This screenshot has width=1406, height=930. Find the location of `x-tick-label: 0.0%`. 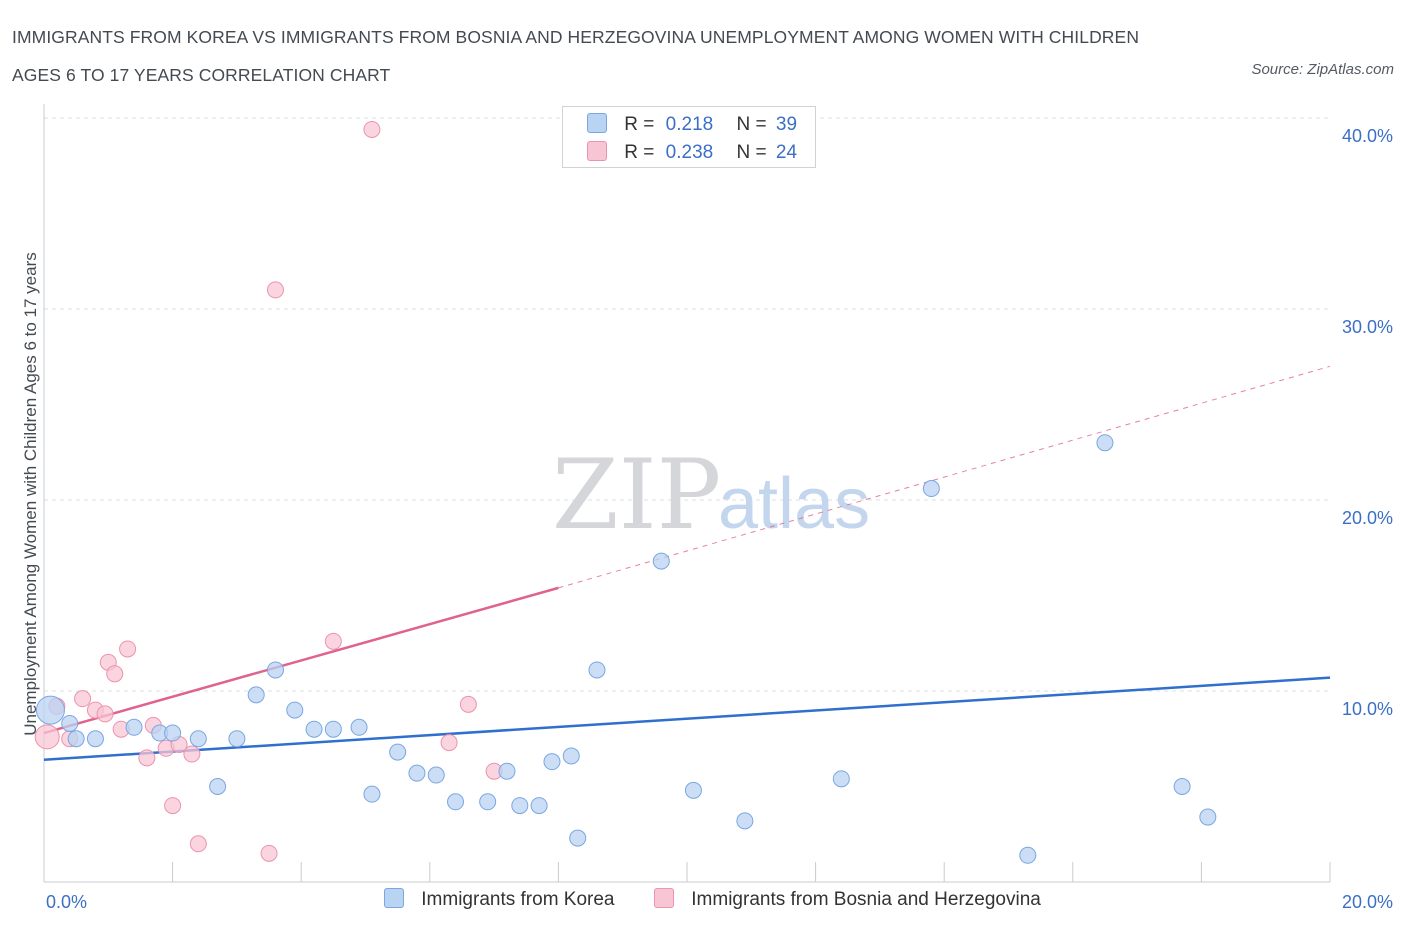

x-tick-label: 0.0% is located at coordinates (66, 902).